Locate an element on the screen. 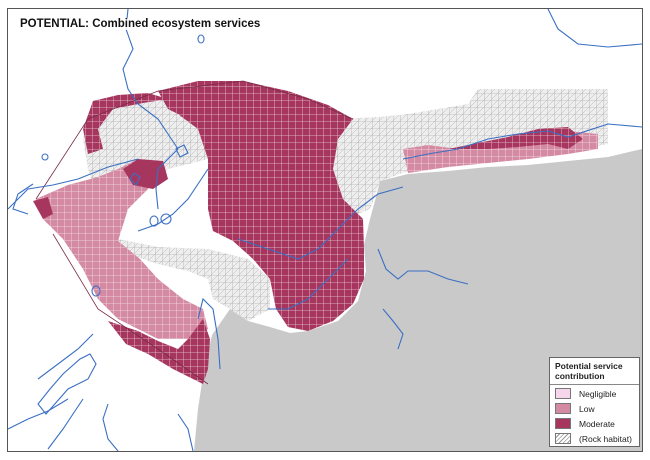  legend-label: Low is located at coordinates (587, 408).